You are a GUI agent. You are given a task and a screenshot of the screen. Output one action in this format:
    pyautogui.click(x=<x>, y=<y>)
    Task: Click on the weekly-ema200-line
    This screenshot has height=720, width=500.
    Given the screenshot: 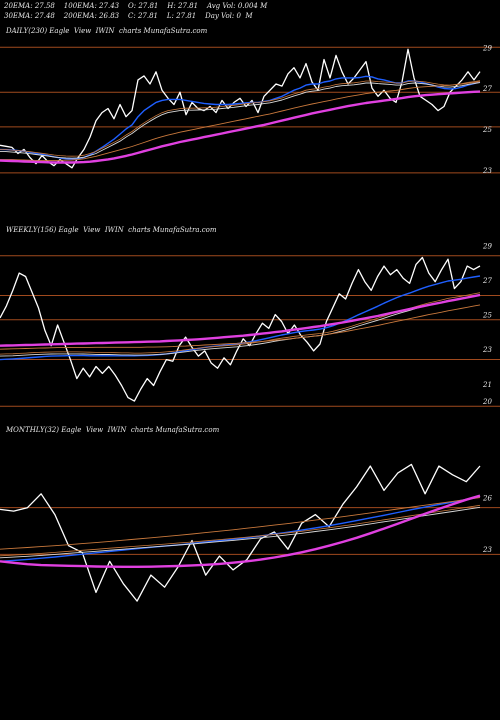 What is the action you would take?
    pyautogui.click(x=240, y=320)
    